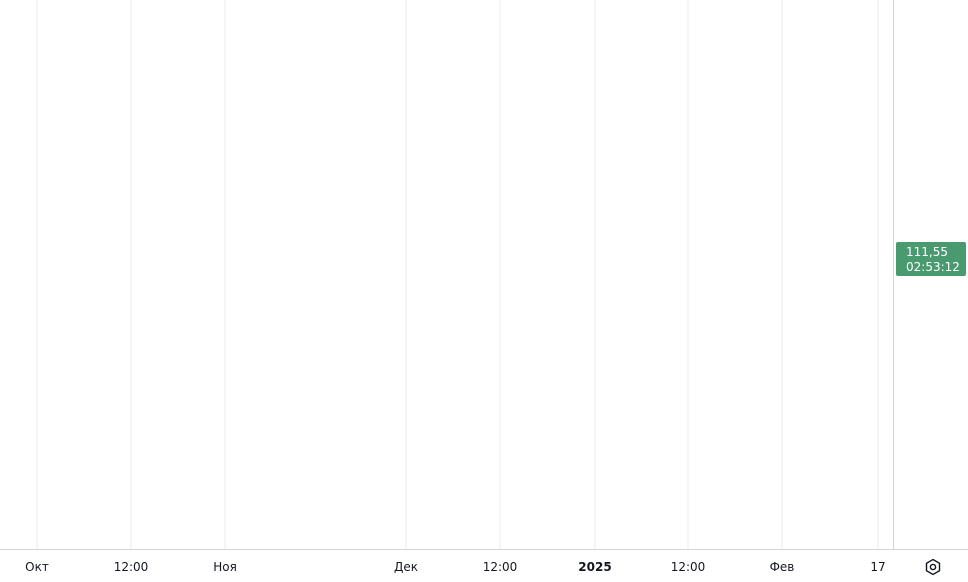 The height and width of the screenshot is (582, 968). Describe the element at coordinates (37, 567) in the screenshot. I see `time-tick-label: Окт` at that location.